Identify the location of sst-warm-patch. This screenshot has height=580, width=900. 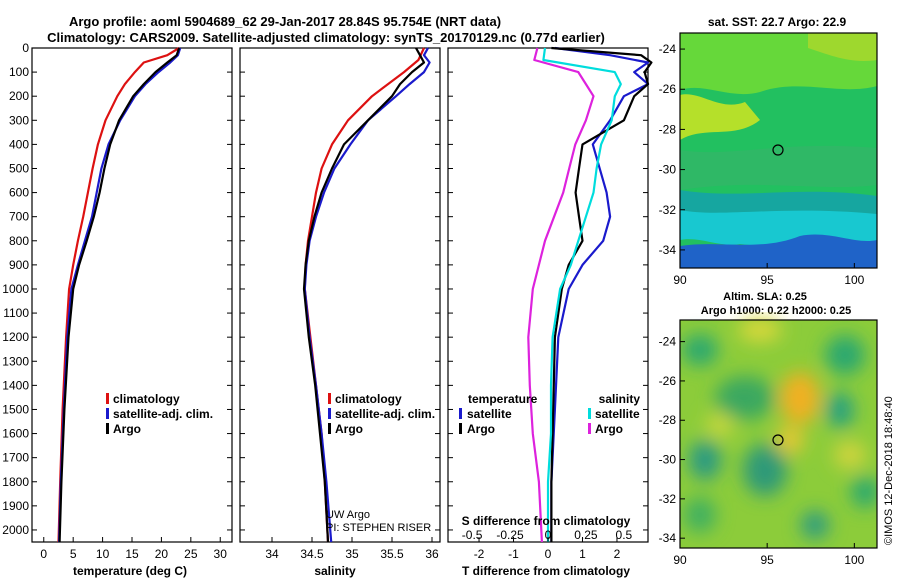
(720, 117).